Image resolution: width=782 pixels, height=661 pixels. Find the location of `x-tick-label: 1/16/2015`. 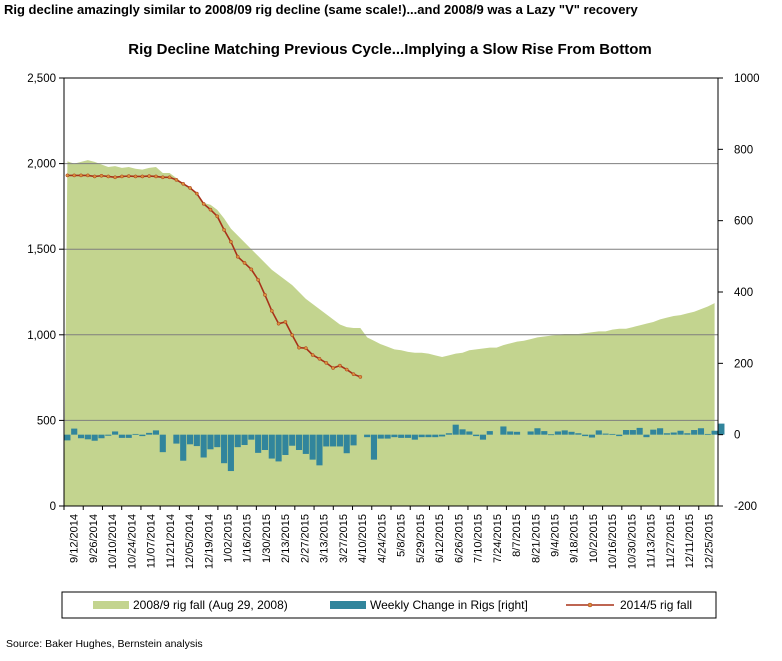

x-tick-label: 1/16/2015 is located at coordinates (248, 538).